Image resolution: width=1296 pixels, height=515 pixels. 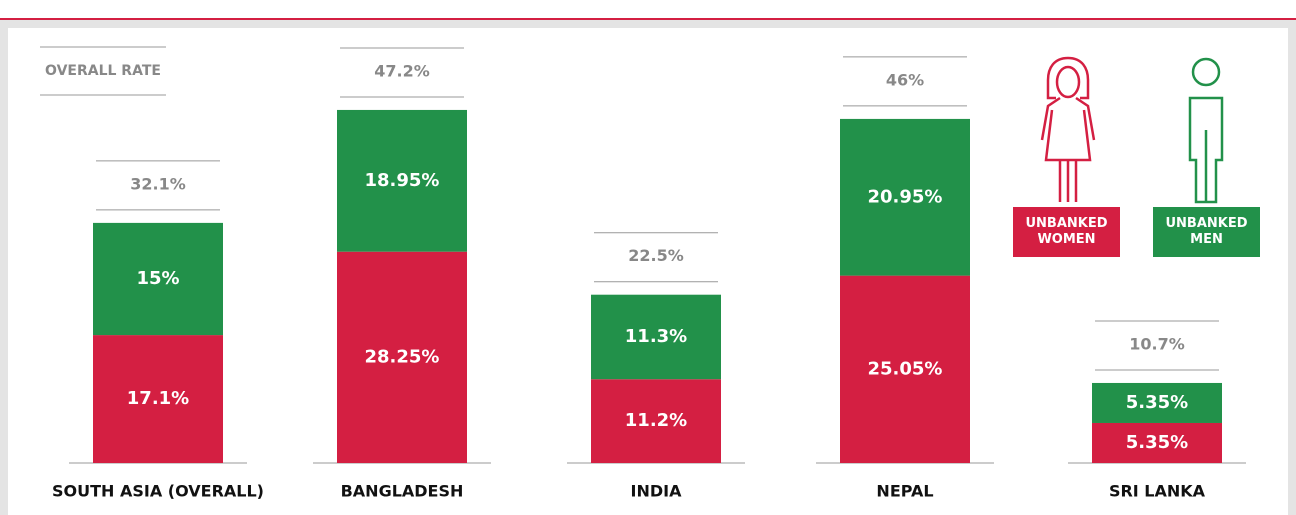 What do you see at coordinates (158, 491) in the screenshot?
I see `category-label: SOUTH ASIA (OVERALL)` at bounding box center [158, 491].